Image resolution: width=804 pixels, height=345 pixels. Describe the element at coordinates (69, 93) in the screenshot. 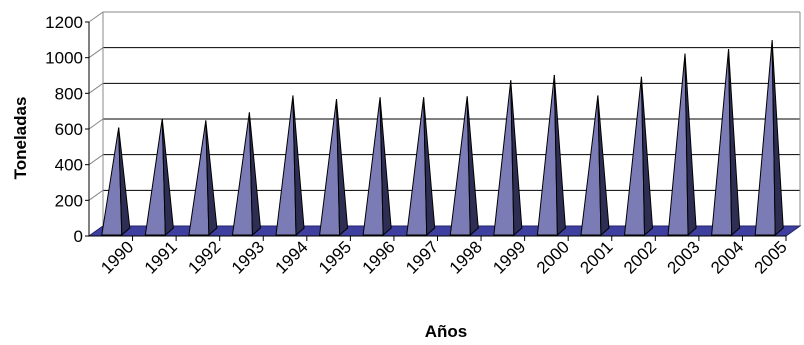

I see `y-tick-label: 800` at that location.